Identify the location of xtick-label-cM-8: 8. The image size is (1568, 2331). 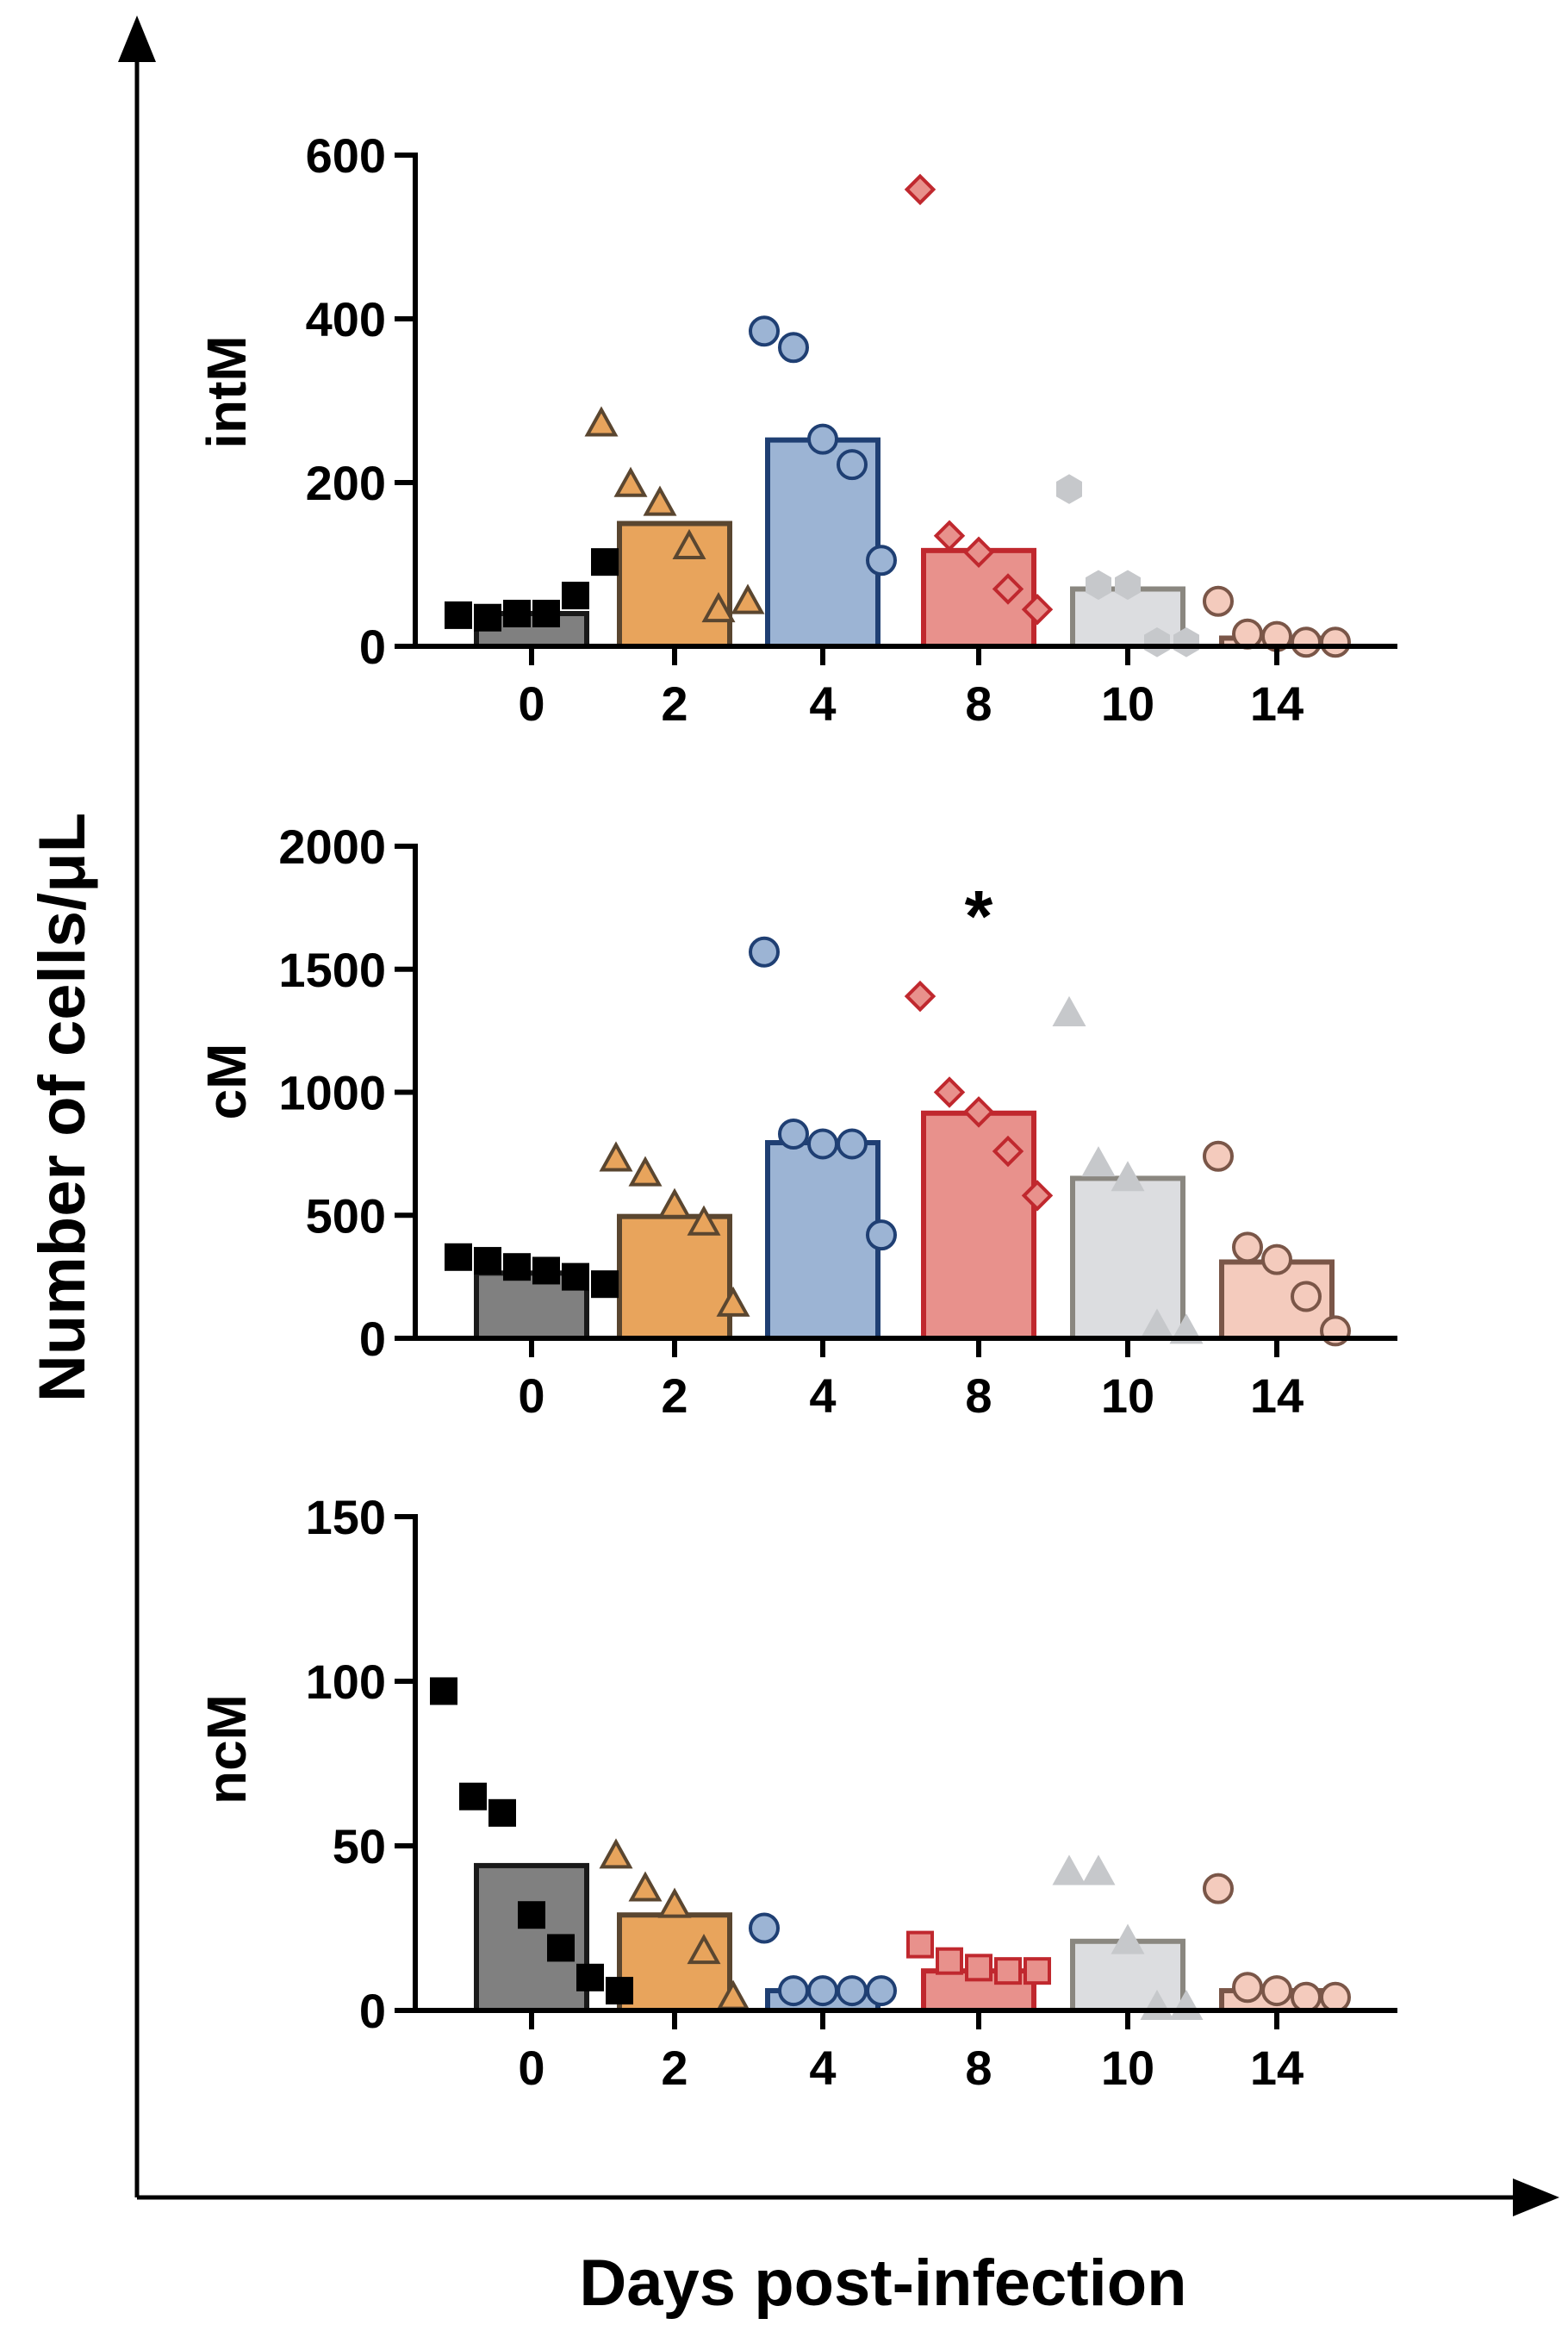
(979, 1395).